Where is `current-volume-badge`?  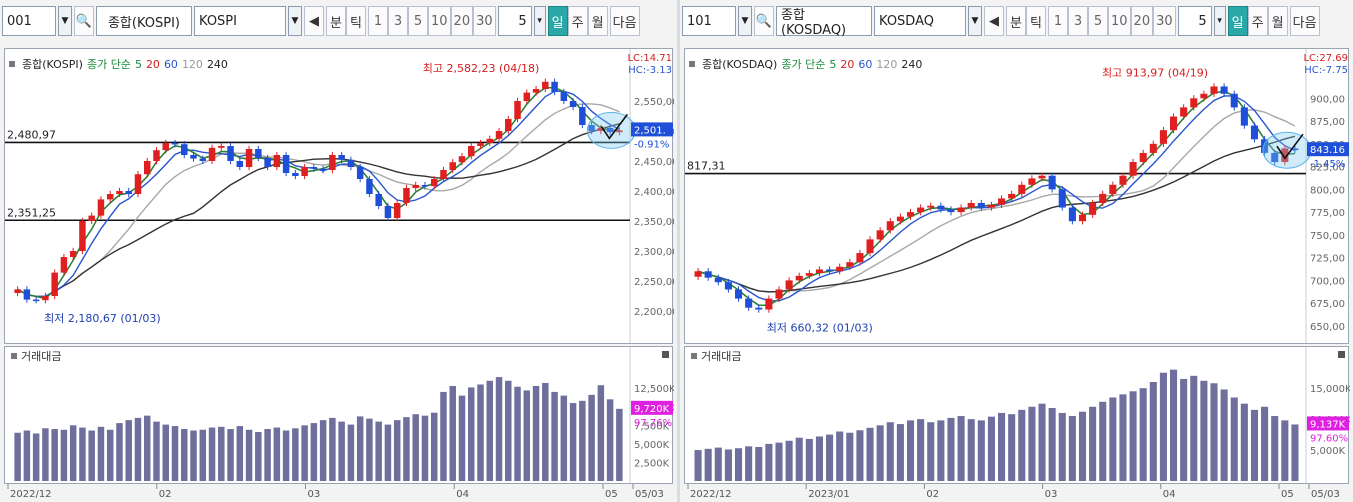
current-volume-badge is located at coordinates (1328, 423).